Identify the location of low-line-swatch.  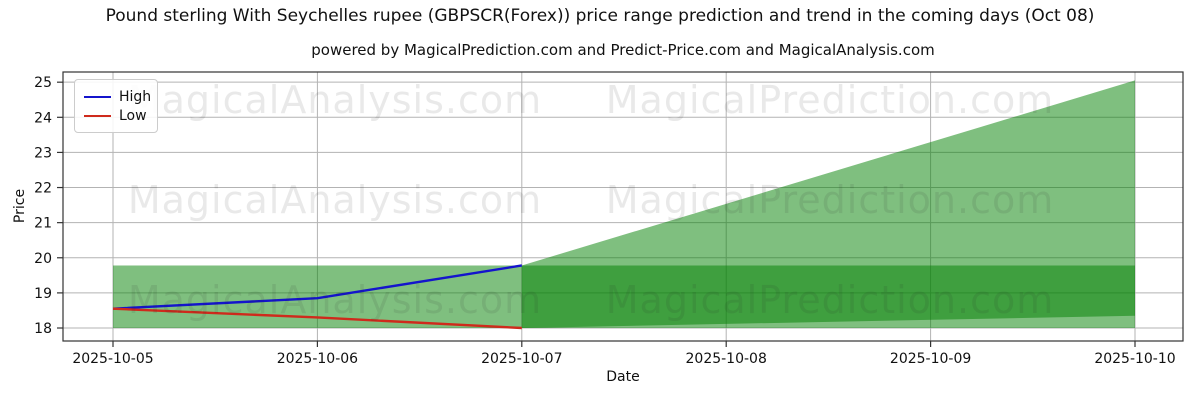
(97, 115).